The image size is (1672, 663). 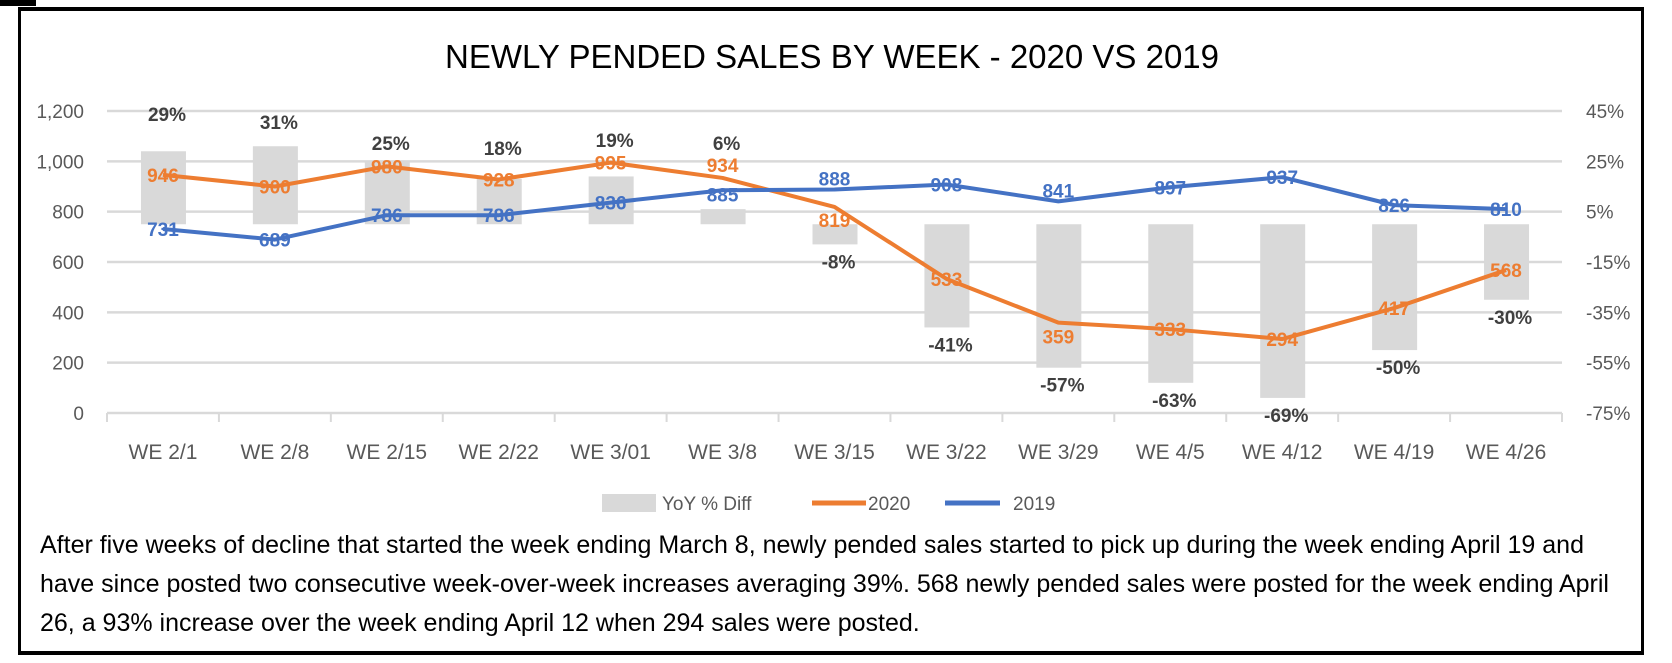 I want to click on data-label-2020: 533, so click(x=947, y=280).